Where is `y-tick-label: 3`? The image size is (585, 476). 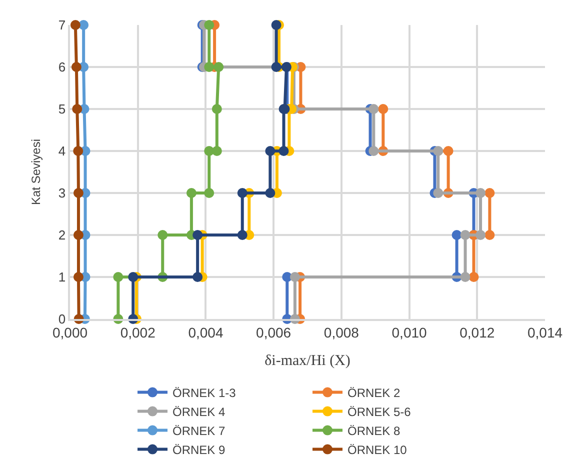 y-tick-label: 3 is located at coordinates (62, 193).